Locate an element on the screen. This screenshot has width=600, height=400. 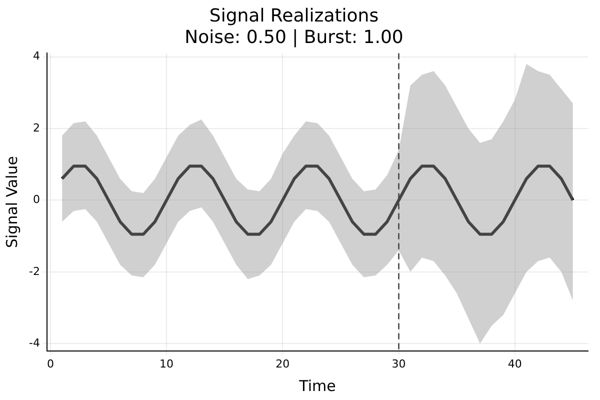
y-axis-title: Signal Value is located at coordinates (11, 202).